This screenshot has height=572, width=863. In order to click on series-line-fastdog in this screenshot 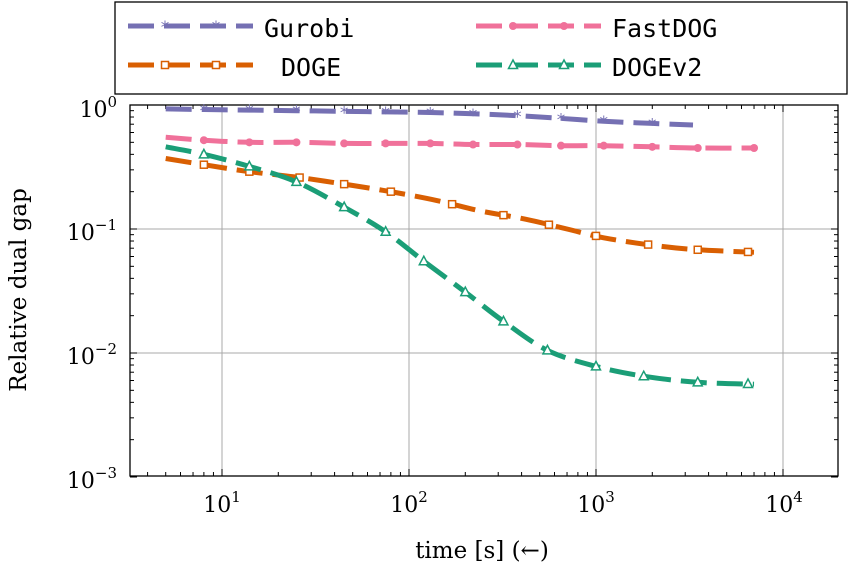, I will do `click(460, 142)`.